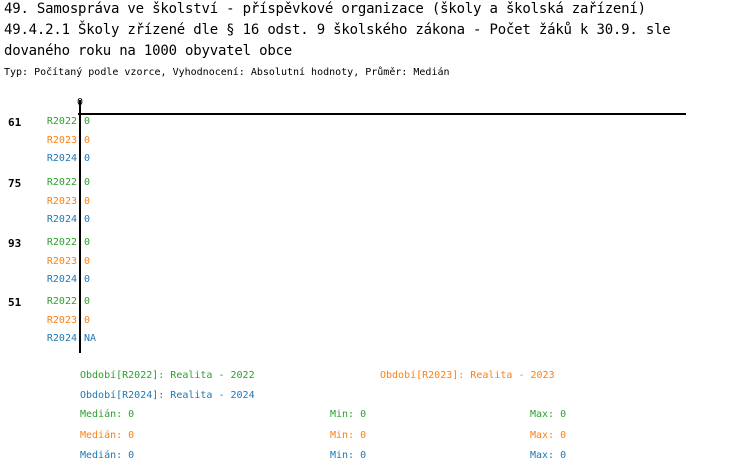 The image size is (750, 474). What do you see at coordinates (467, 375) in the screenshot?
I see `legend-item: Období[R2023]: Realita - 2023` at bounding box center [467, 375].